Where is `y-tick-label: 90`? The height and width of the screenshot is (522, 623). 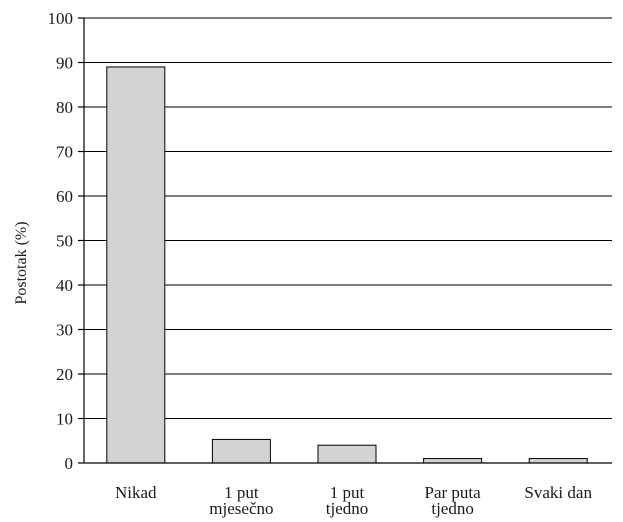
y-tick-label: 90 is located at coordinates (64, 63).